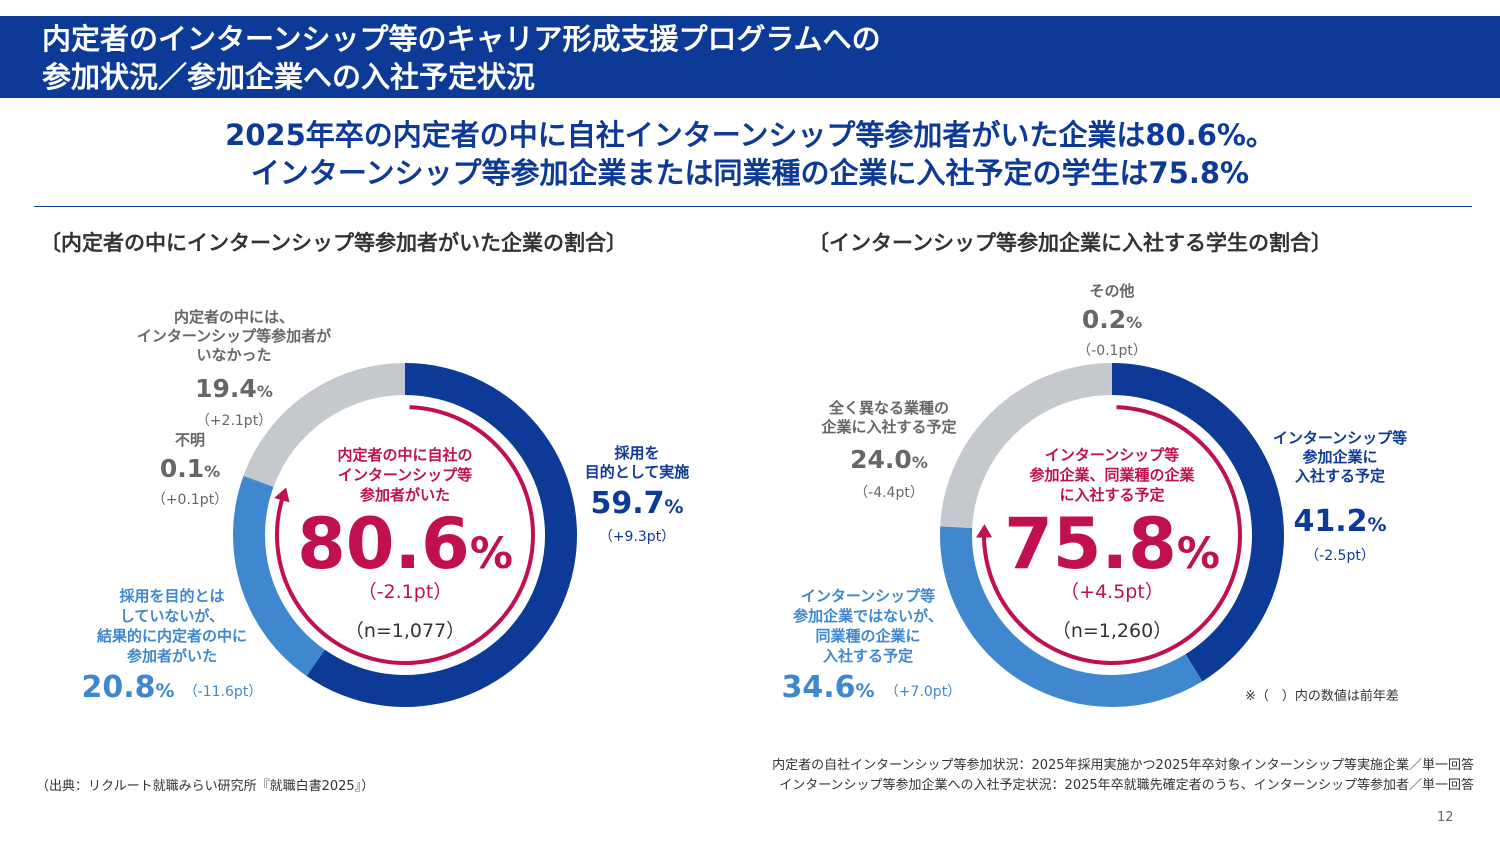  I want to click on donut2-slice-1-label-2: 参加企業に, so click(1339, 457).